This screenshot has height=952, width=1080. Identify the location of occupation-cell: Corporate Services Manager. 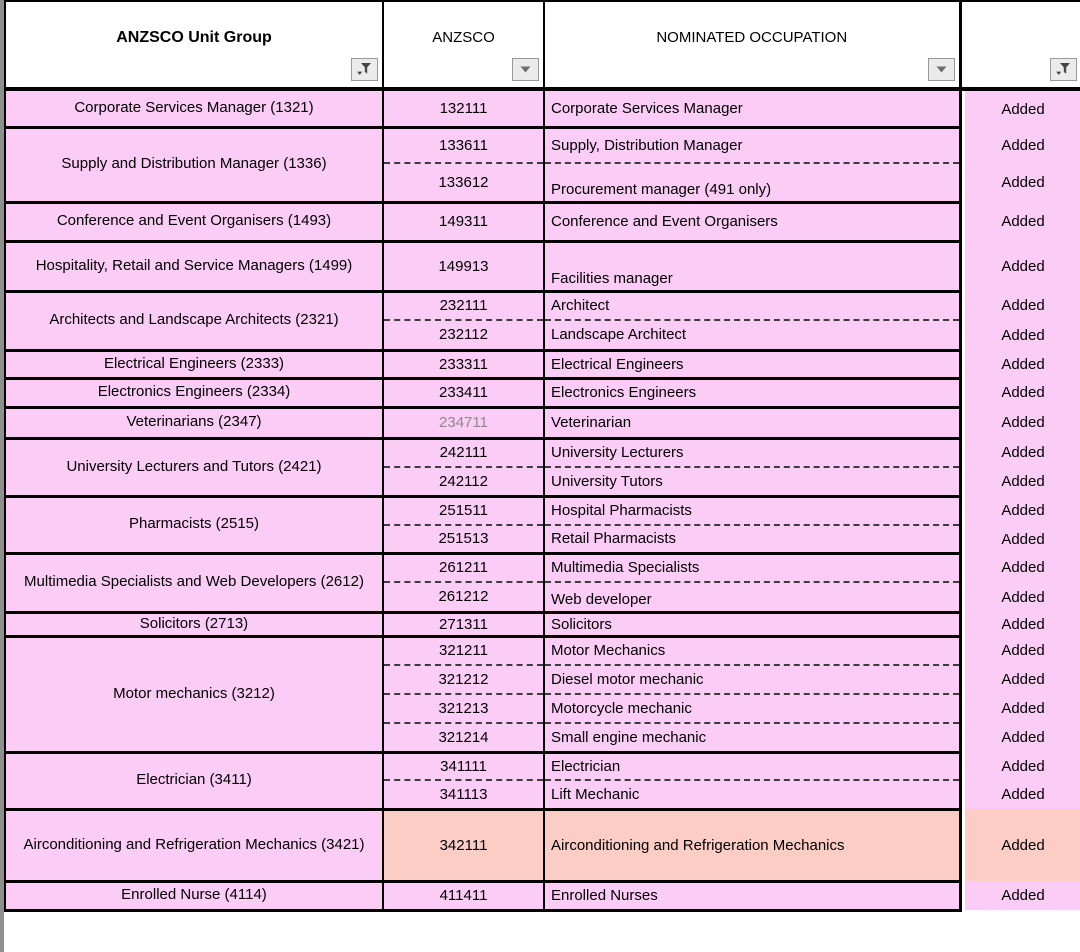
(753, 109).